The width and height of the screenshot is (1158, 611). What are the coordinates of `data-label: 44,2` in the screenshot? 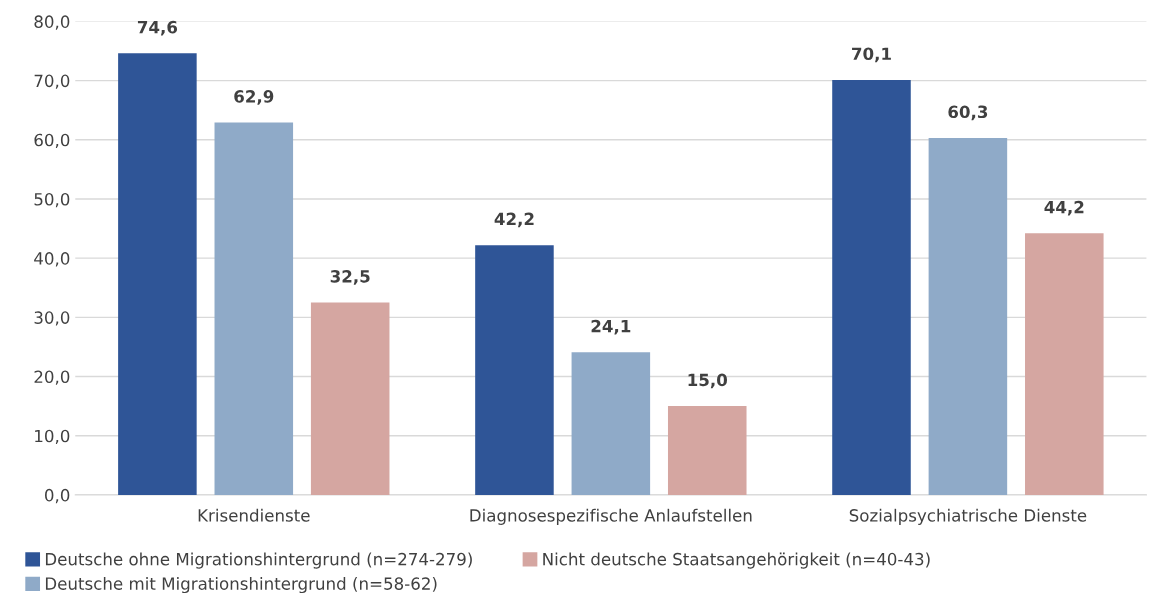 It's located at (1064, 208).